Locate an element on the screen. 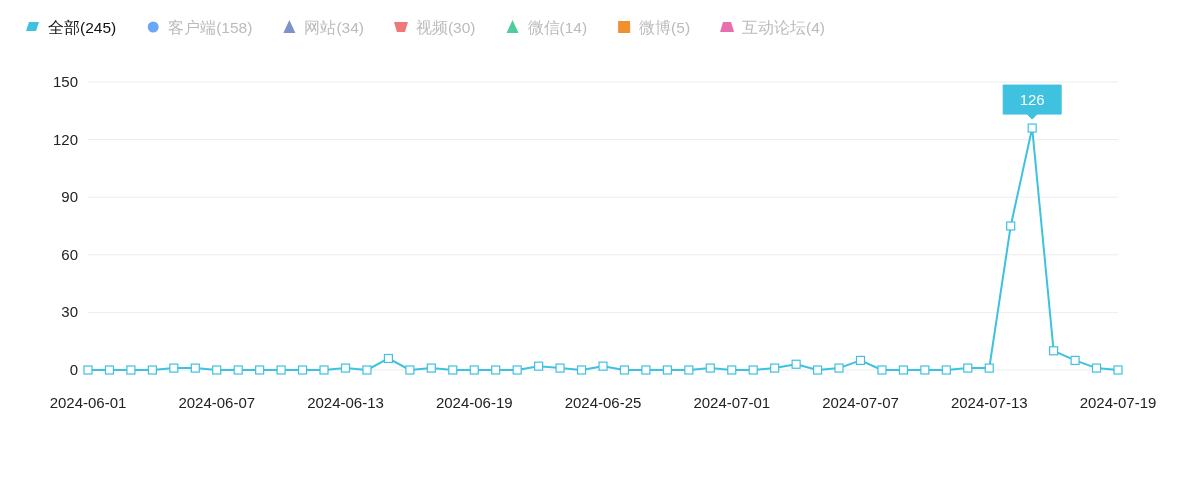  legend-label: 微信(14) is located at coordinates (557, 27).